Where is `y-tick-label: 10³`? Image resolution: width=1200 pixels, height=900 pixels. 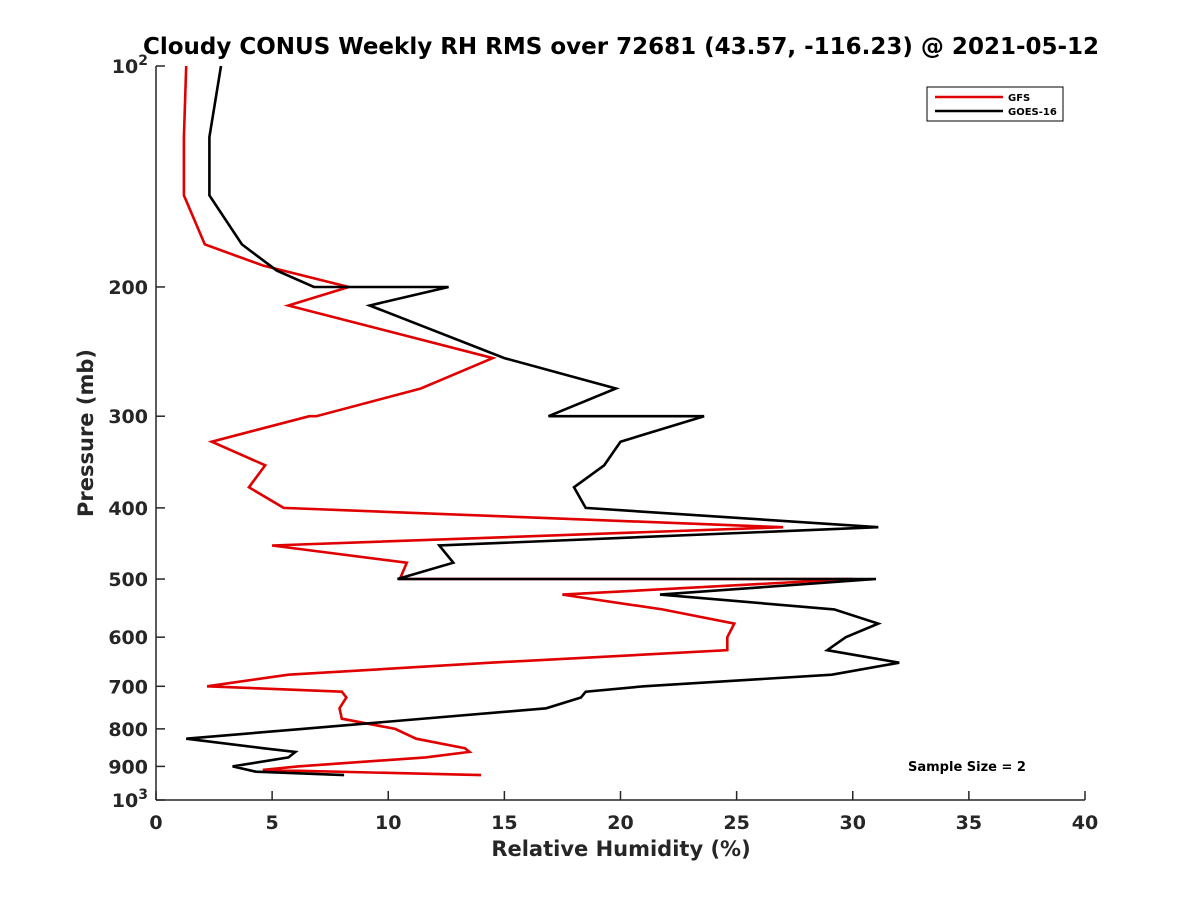 y-tick-label: 10³ is located at coordinates (130, 799).